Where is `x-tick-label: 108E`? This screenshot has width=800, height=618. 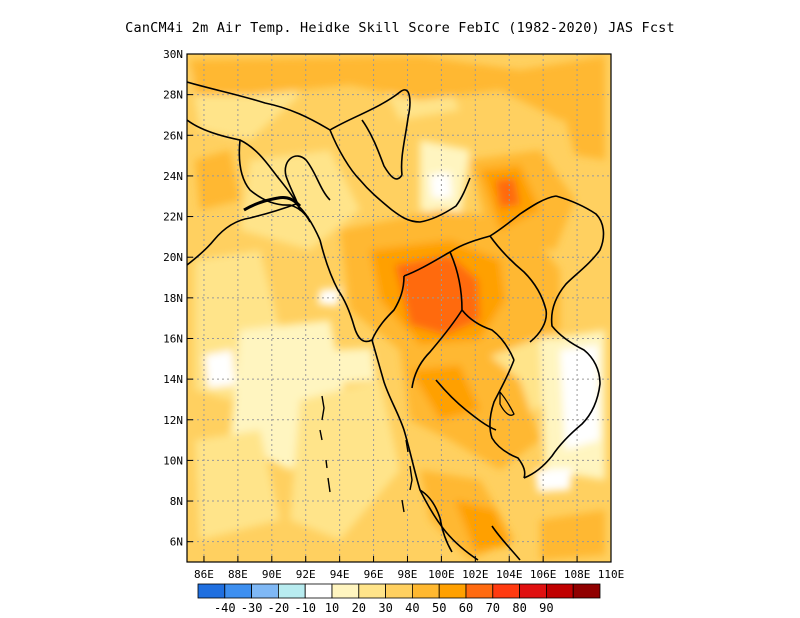 x-tick-label: 108E is located at coordinates (577, 574).